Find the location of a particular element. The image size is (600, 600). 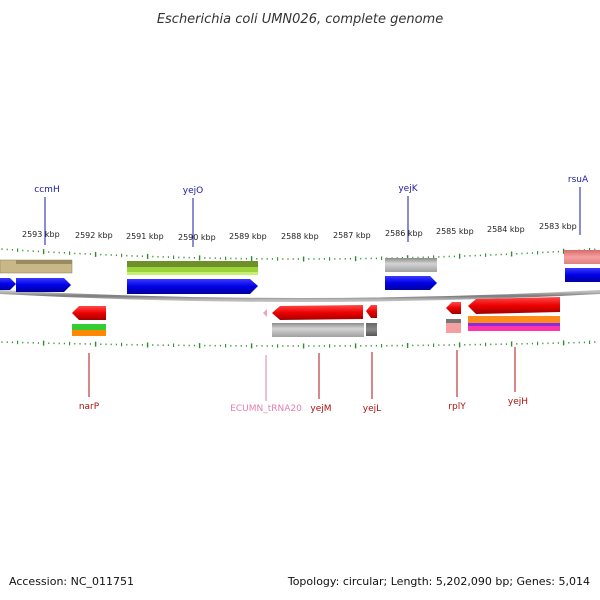

feature-trna-marker is located at coordinates (265, 313).